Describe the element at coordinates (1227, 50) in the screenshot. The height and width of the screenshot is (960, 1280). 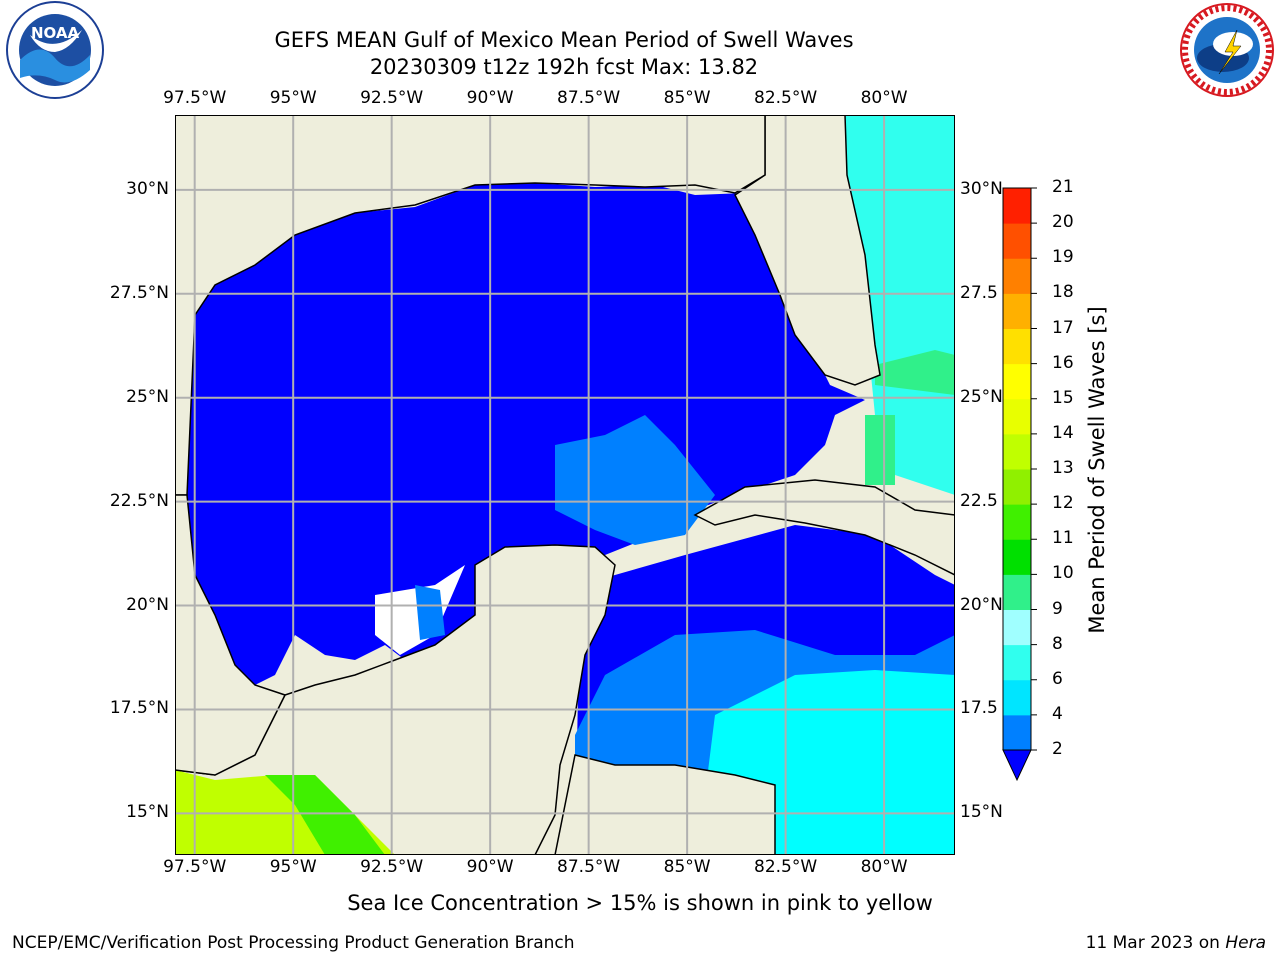
I see `nws-logo` at that location.